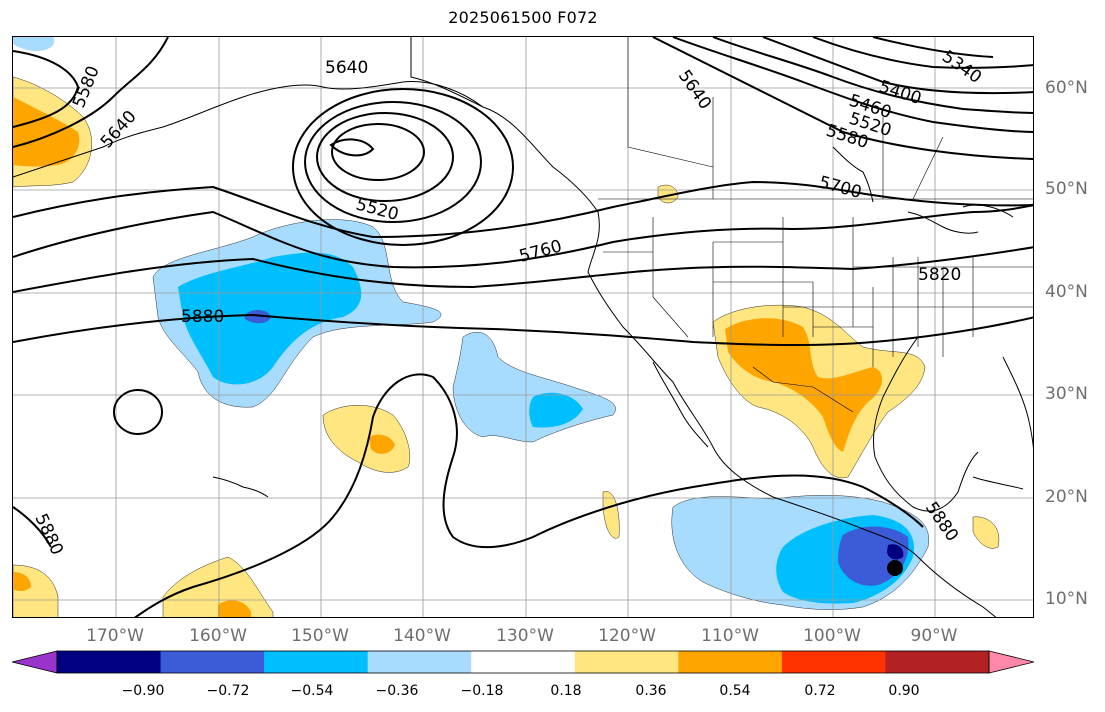 Image resolution: width=1105 pixels, height=712 pixels. I want to click on colorbar-label-neg-0-36: −0.36, so click(397, 691).